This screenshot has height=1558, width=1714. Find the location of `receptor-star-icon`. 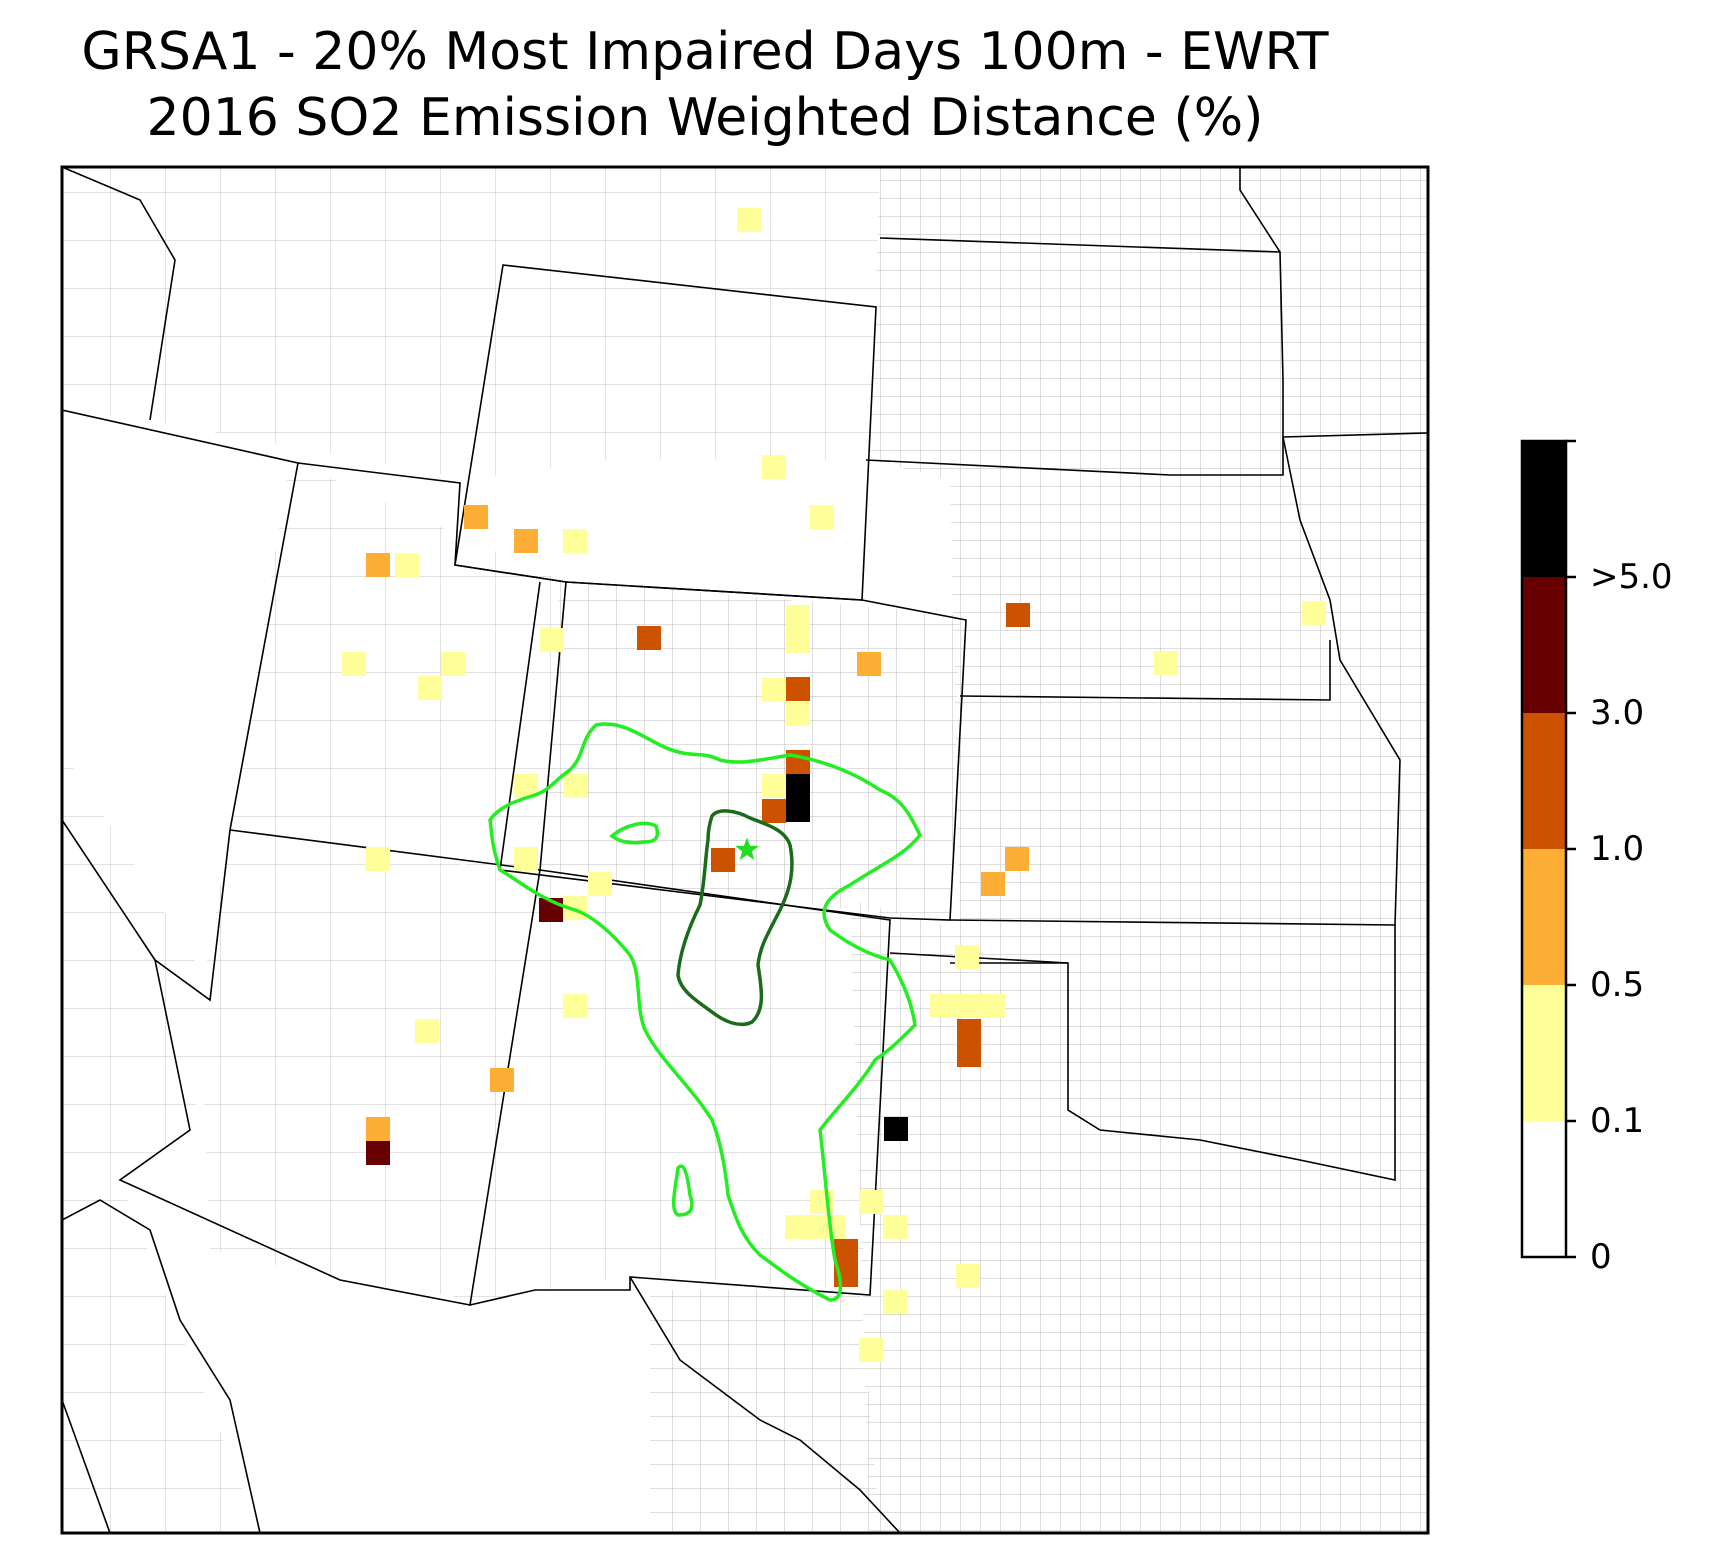

receptor-star-icon is located at coordinates (747, 849).